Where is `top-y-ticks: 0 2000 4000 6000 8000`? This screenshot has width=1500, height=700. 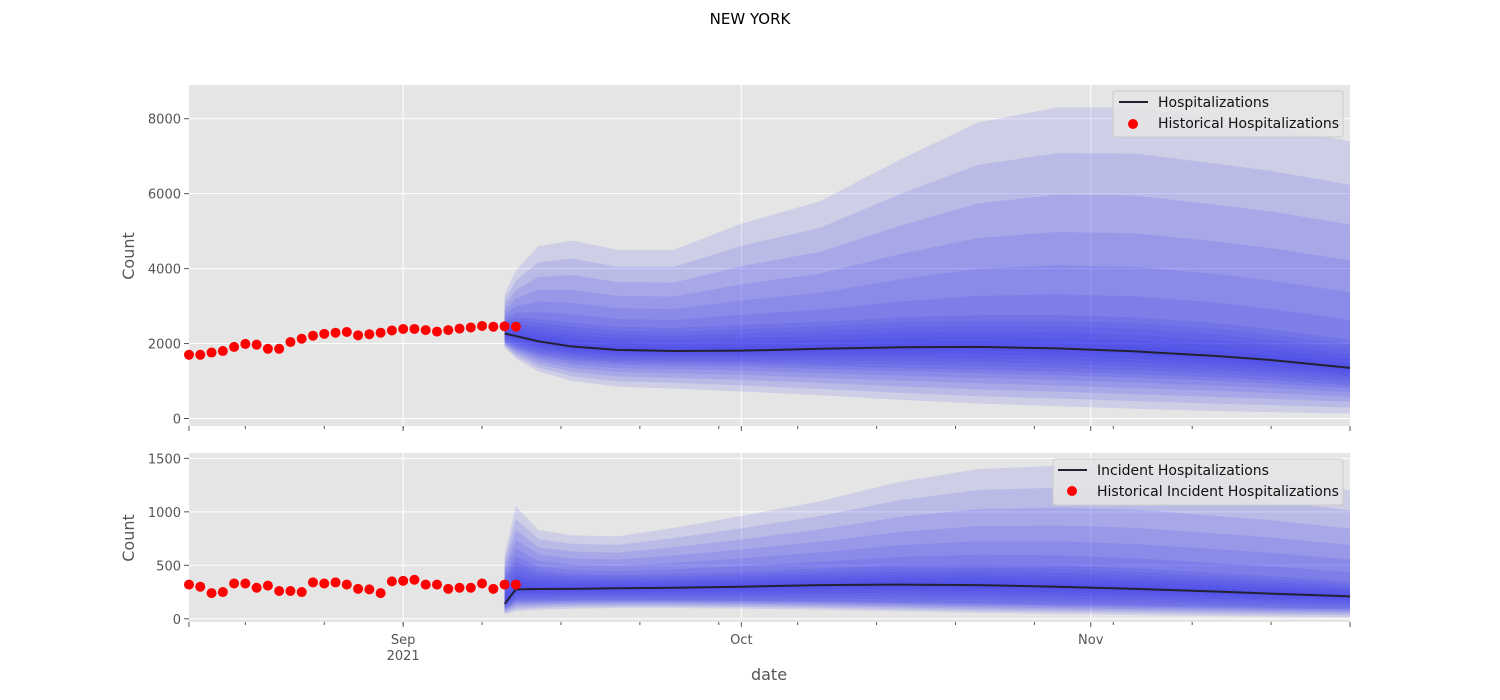 top-y-ticks: 0 2000 4000 6000 8000 is located at coordinates (168, 270).